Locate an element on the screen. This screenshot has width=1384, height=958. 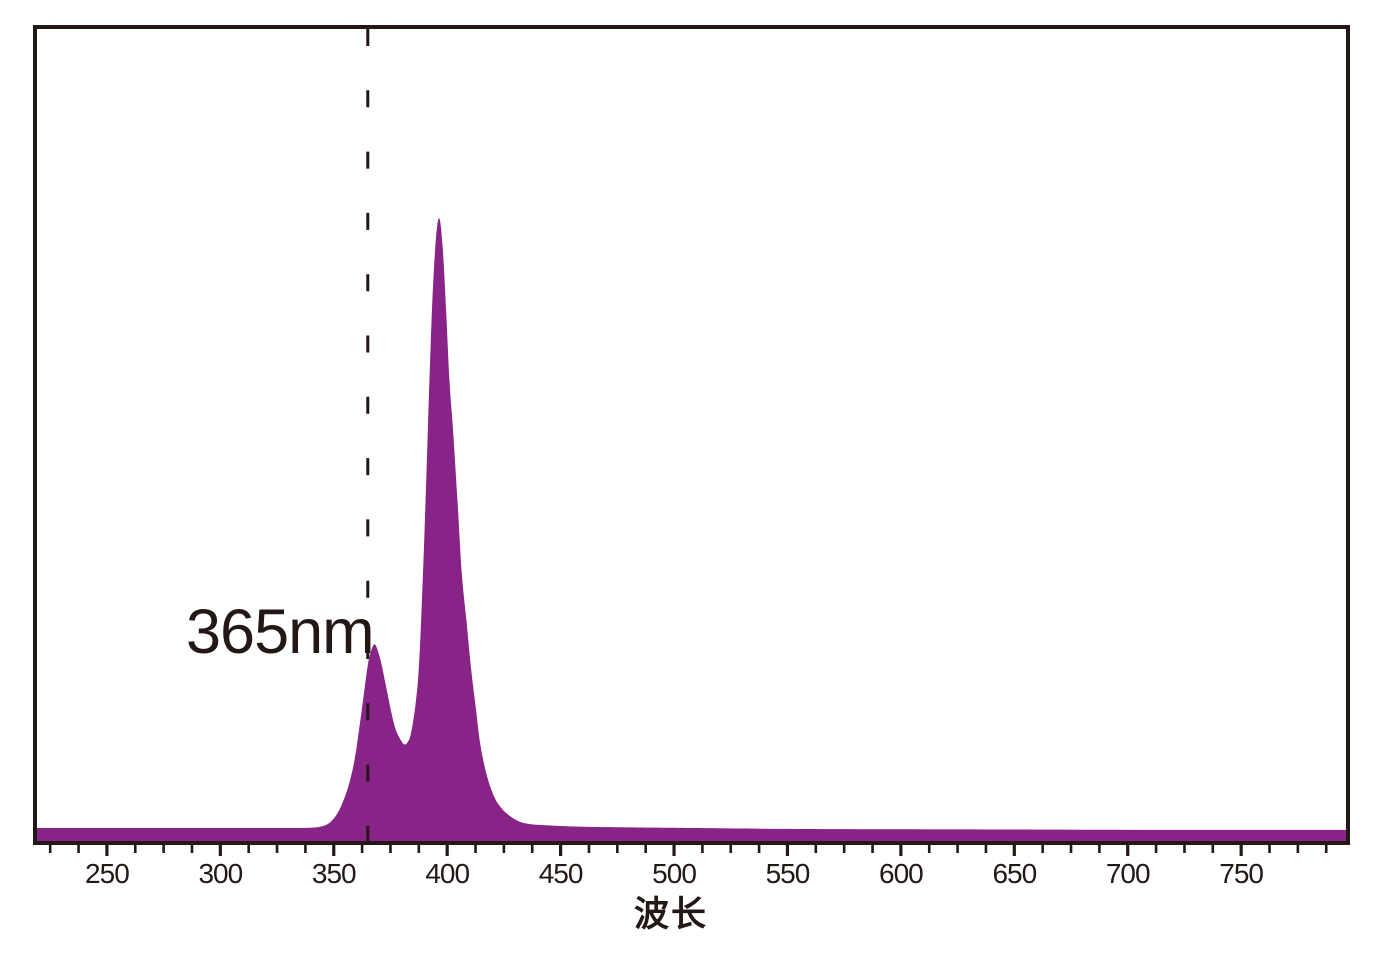
x-tick-label: 450 is located at coordinates (561, 873).